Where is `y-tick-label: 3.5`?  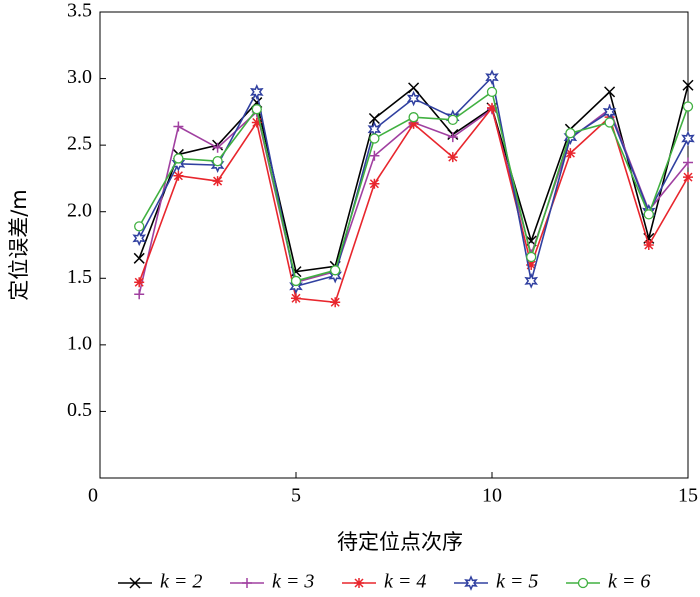 y-tick-label: 3.5 is located at coordinates (79, 11).